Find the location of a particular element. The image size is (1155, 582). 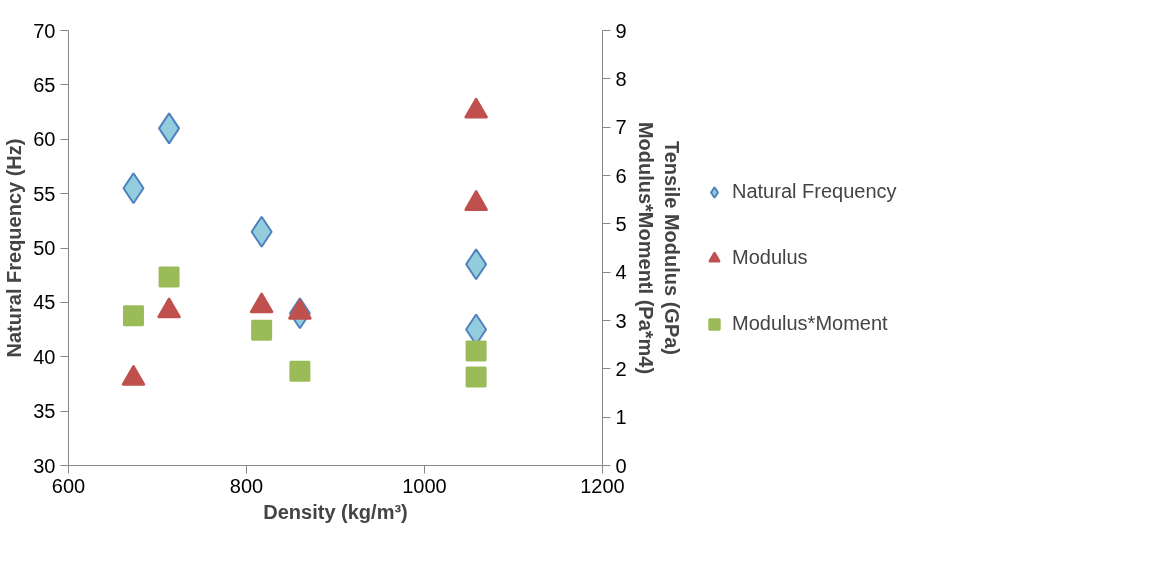

y2-tick-label: 6 is located at coordinates (621, 175).